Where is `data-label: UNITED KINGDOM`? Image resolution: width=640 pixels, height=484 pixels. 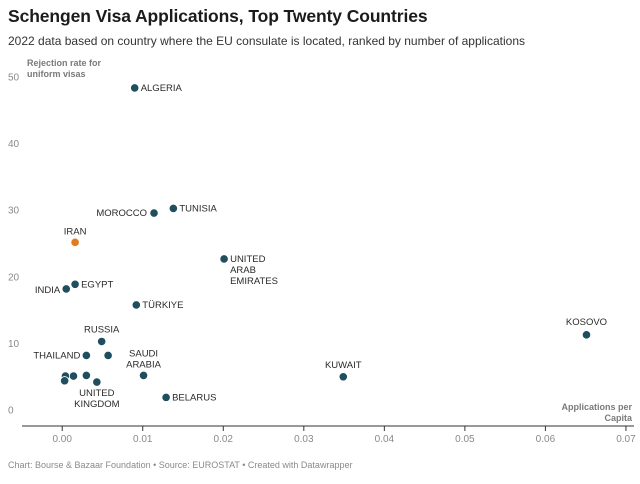
data-label: UNITED KINGDOM is located at coordinates (96, 399).